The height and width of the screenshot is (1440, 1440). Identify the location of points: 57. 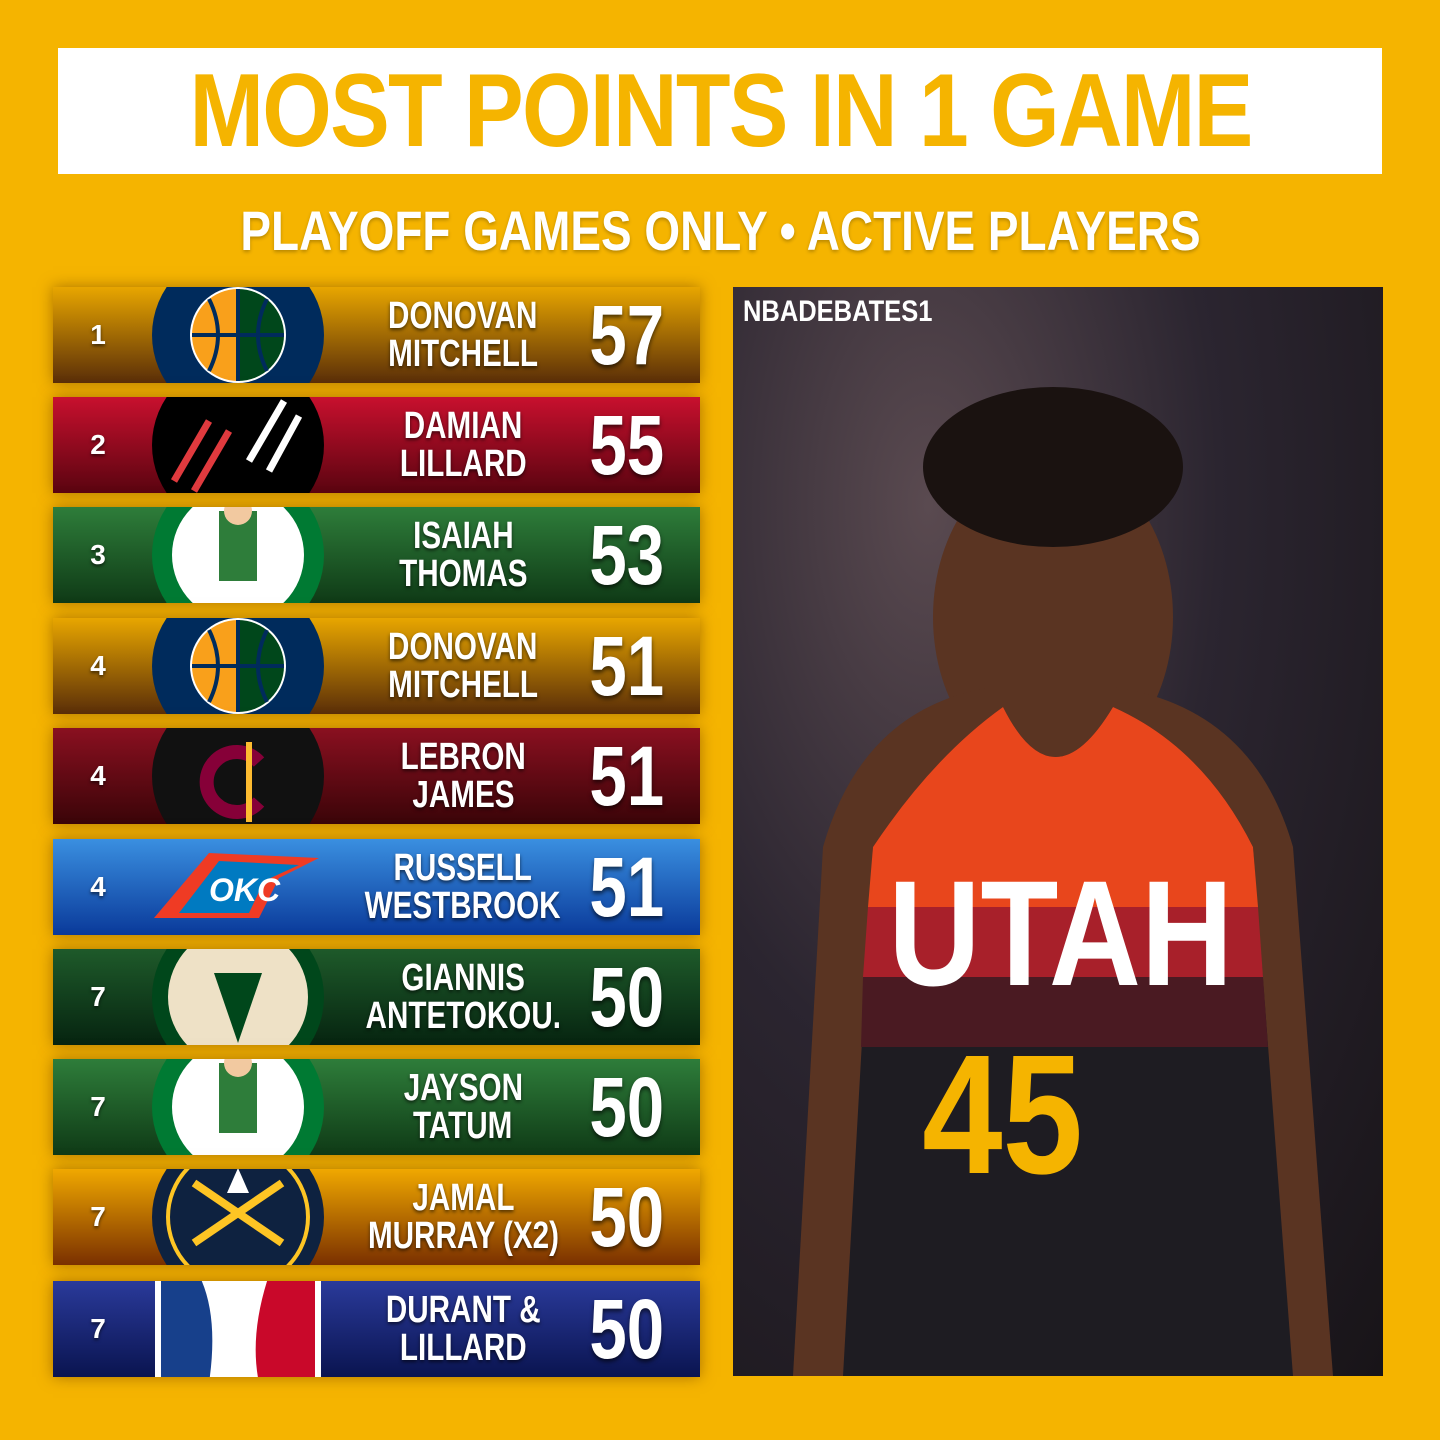
(627, 335).